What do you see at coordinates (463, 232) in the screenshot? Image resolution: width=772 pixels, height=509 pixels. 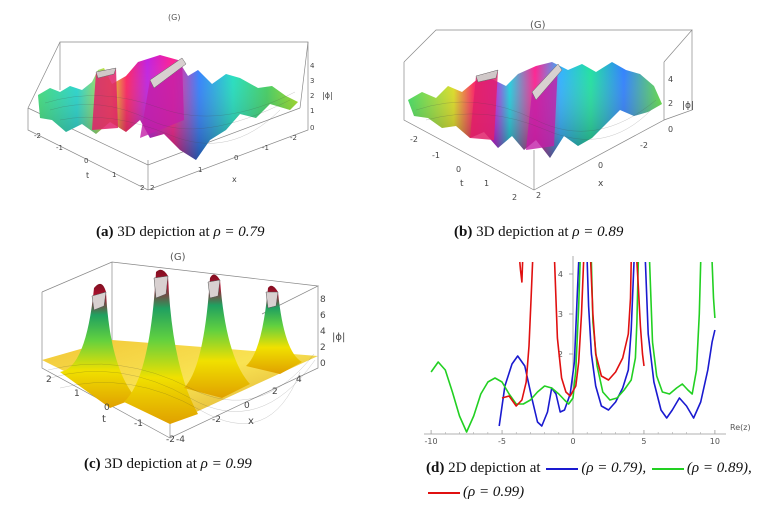 I see `caption-label-b: (b)` at bounding box center [463, 232].